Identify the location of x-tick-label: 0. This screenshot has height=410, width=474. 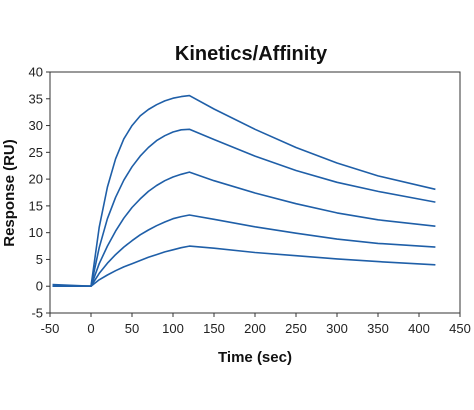
(90, 328).